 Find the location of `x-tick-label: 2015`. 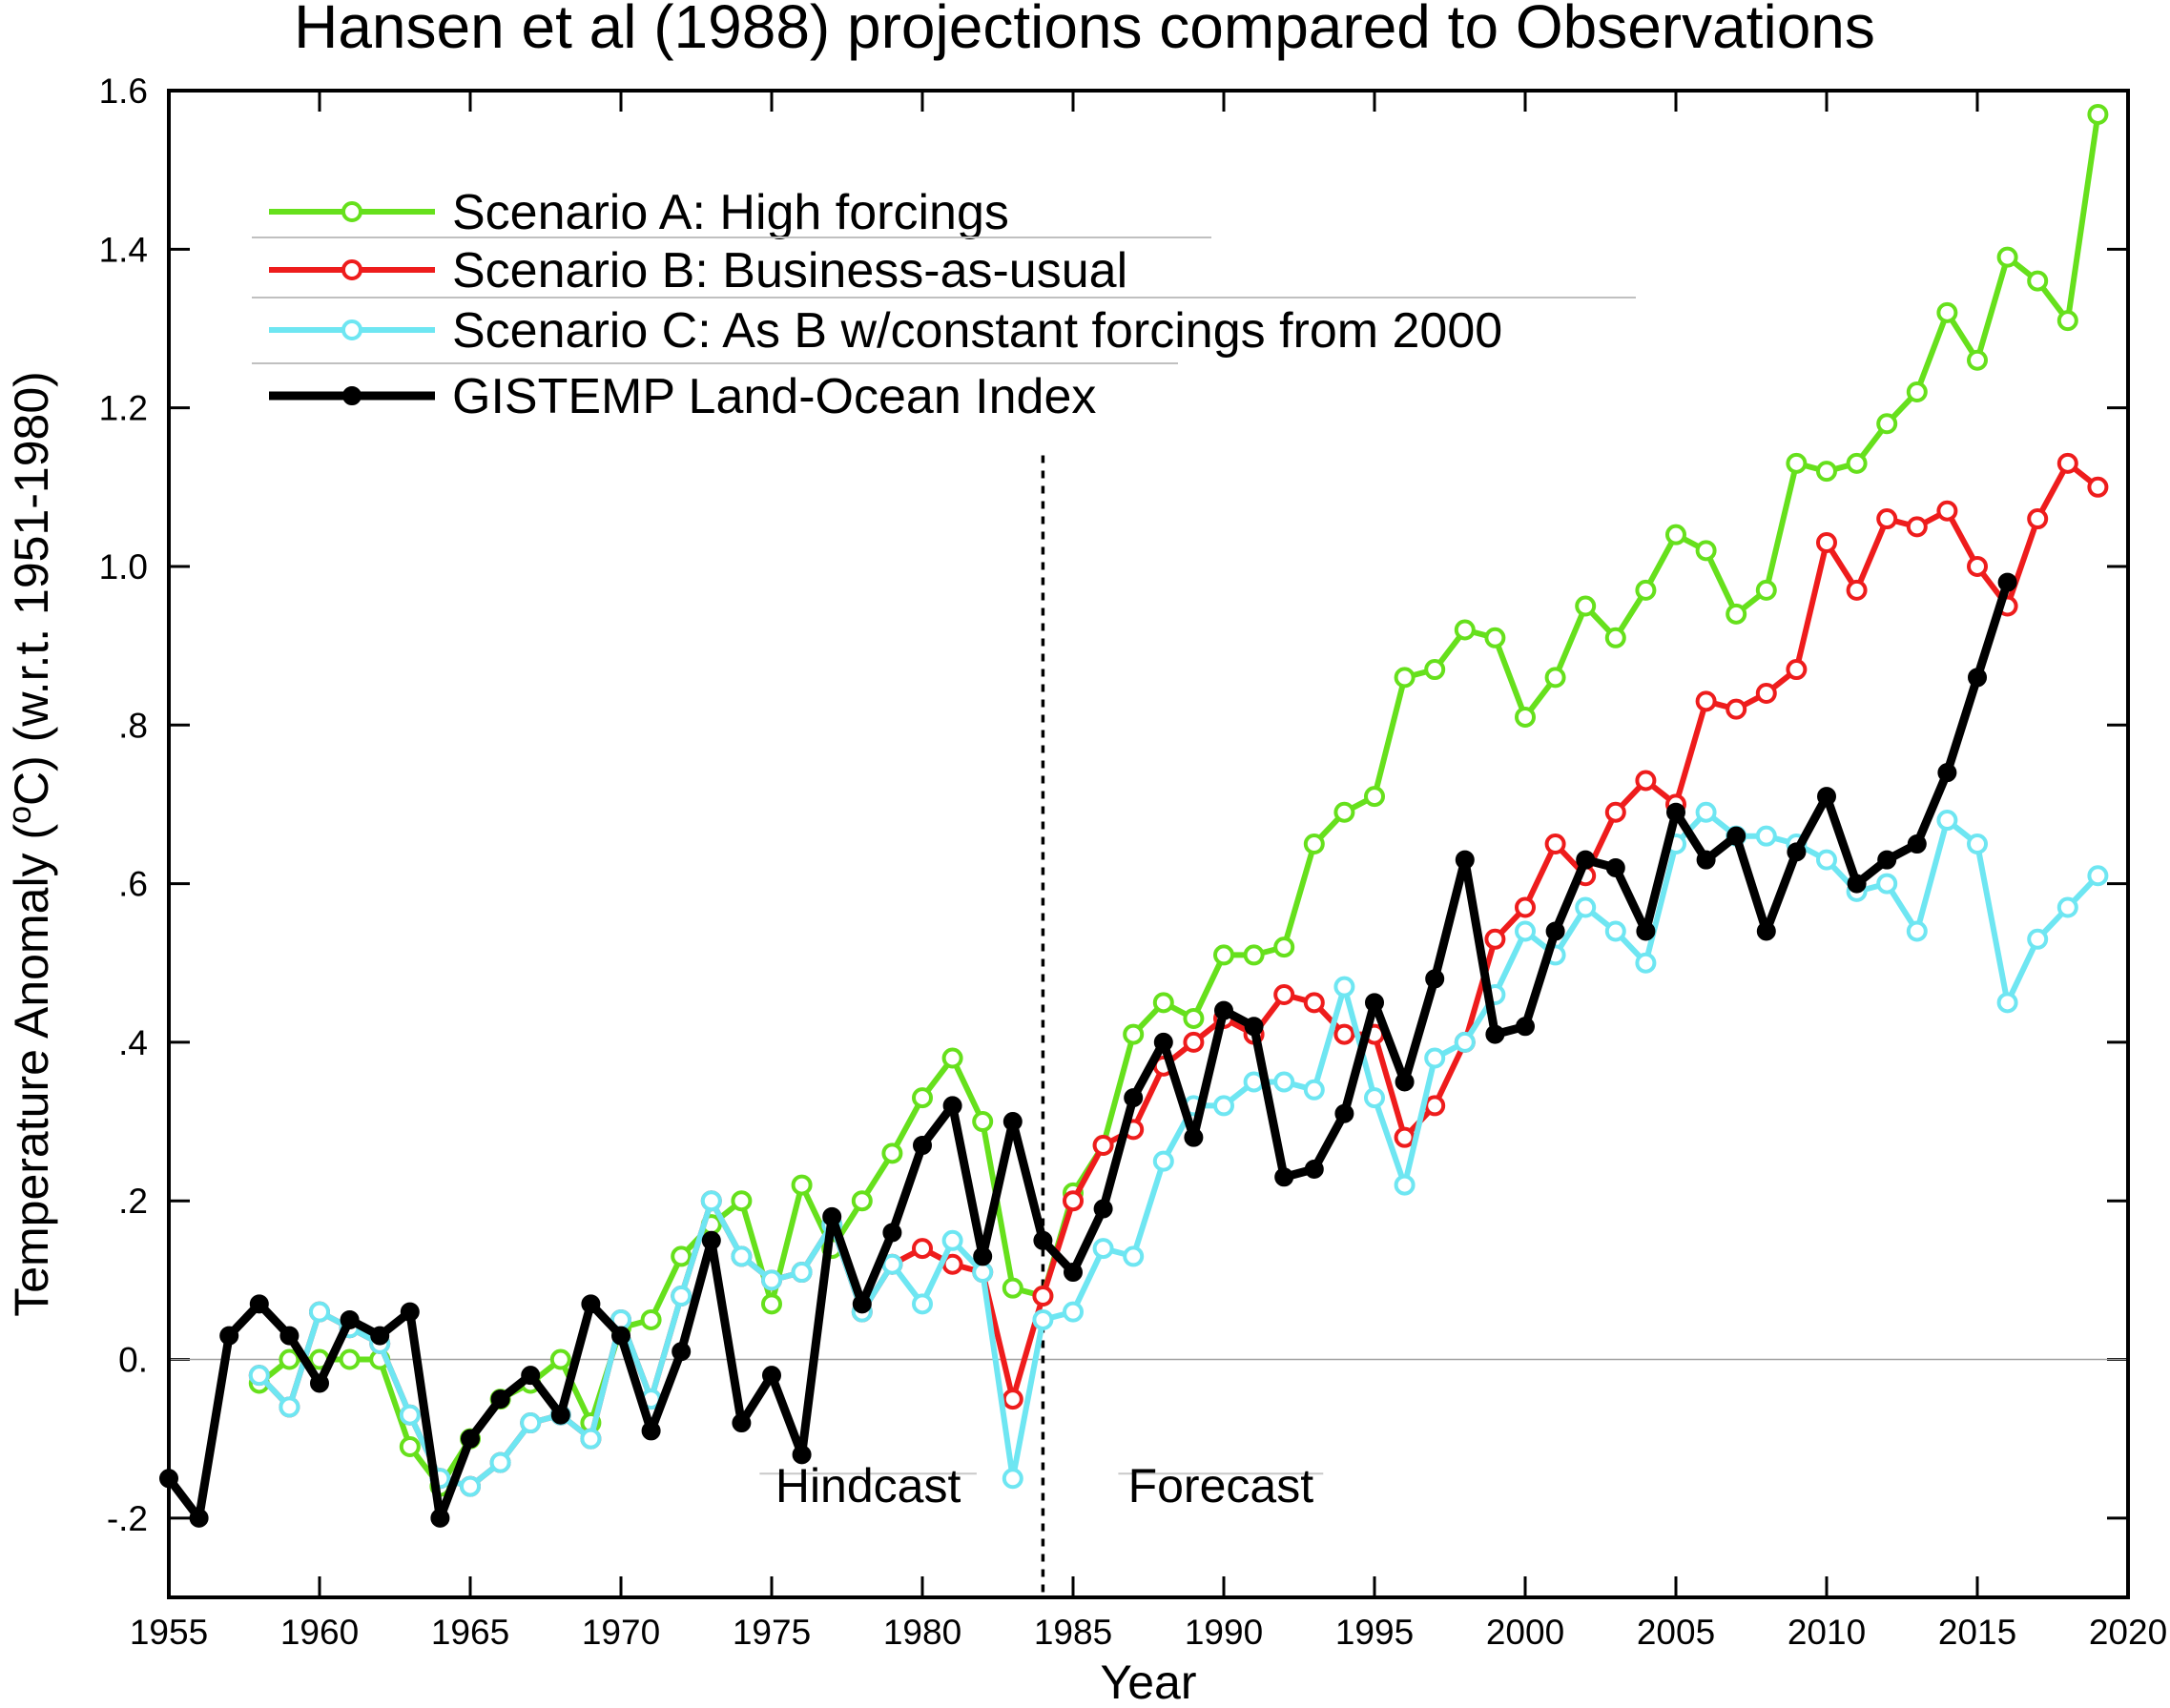

x-tick-label: 2015 is located at coordinates (1977, 1632).